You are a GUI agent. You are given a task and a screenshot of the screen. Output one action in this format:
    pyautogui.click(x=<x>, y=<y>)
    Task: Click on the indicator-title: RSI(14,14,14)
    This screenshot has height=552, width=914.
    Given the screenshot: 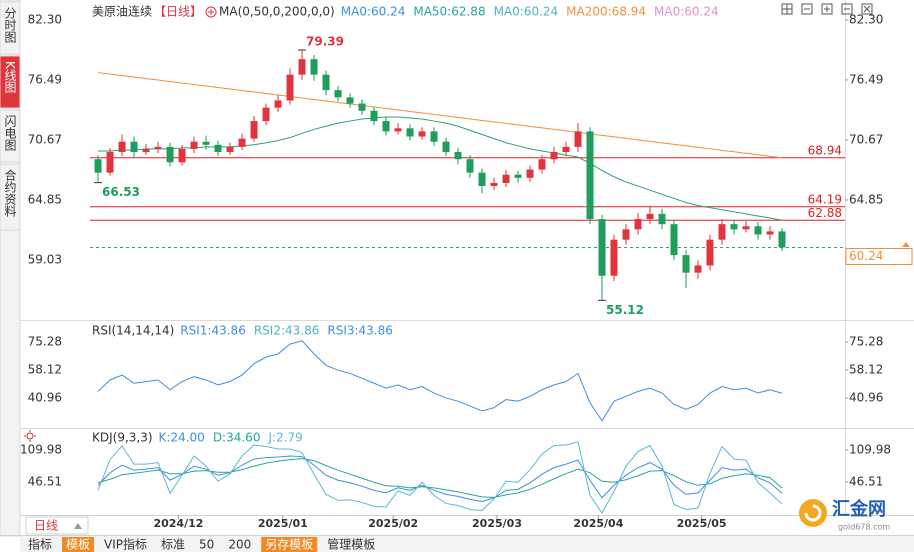 What is the action you would take?
    pyautogui.click(x=133, y=331)
    